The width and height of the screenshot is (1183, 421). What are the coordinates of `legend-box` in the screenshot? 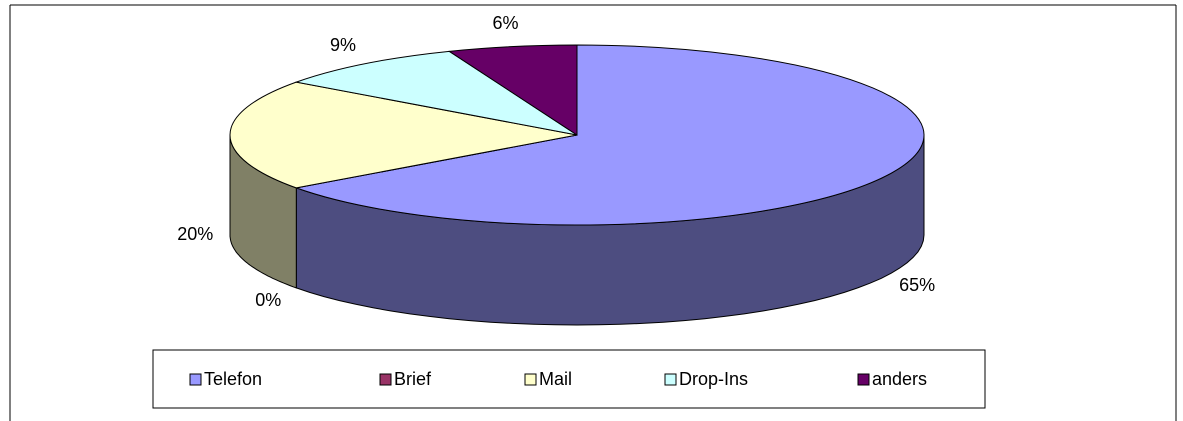 It's located at (569, 379).